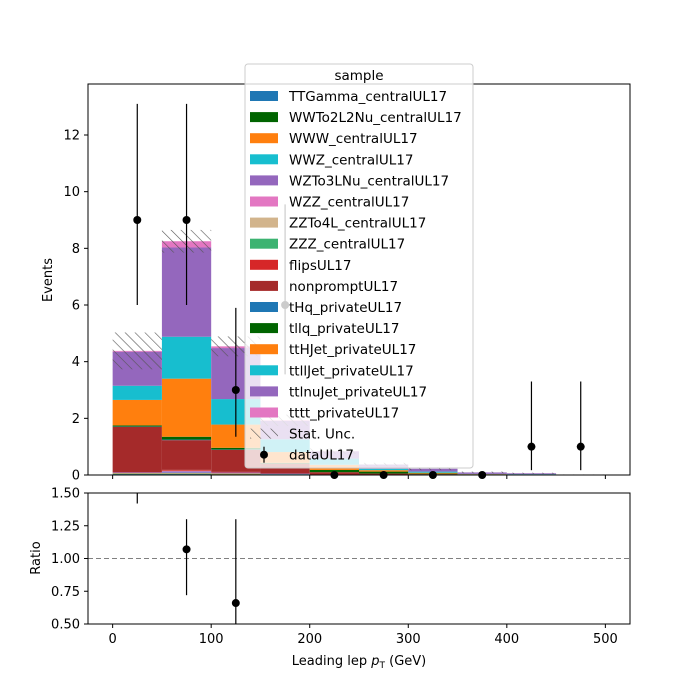 The width and height of the screenshot is (700, 700). What do you see at coordinates (76, 476) in the screenshot?
I see `y-tick-label: 0` at bounding box center [76, 476].